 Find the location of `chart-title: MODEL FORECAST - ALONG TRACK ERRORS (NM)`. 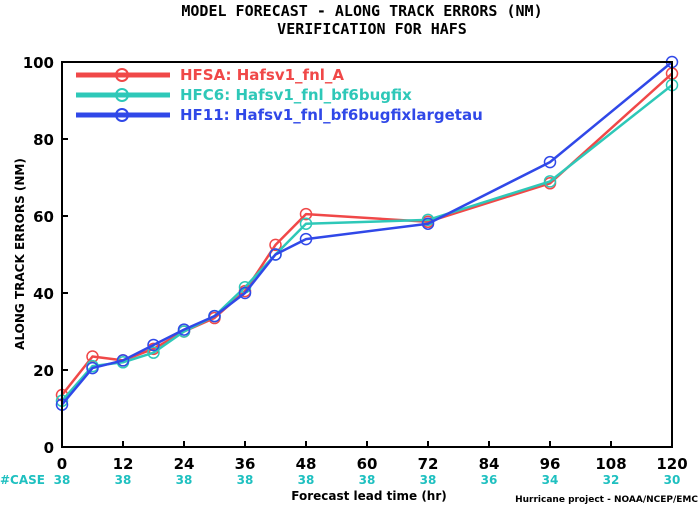

chart-title: MODEL FORECAST - ALONG TRACK ERRORS (NM) is located at coordinates (361, 11).